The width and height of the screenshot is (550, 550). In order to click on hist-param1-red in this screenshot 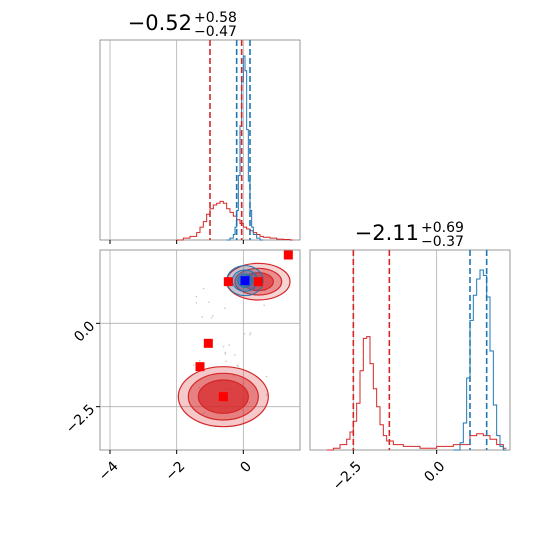, I will do `click(234, 220)`.